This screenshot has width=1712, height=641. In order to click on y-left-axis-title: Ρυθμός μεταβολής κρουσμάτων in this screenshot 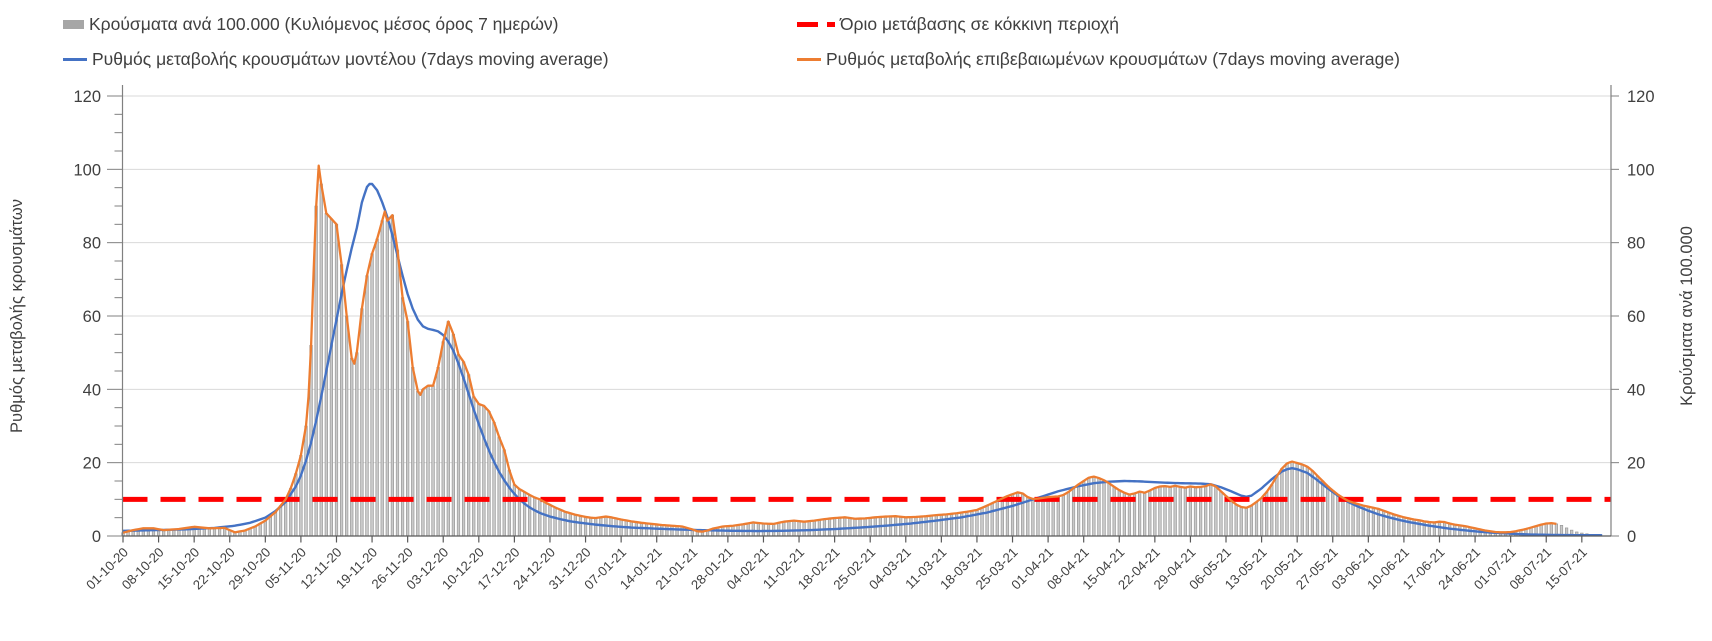, I will do `click(17, 316)`.